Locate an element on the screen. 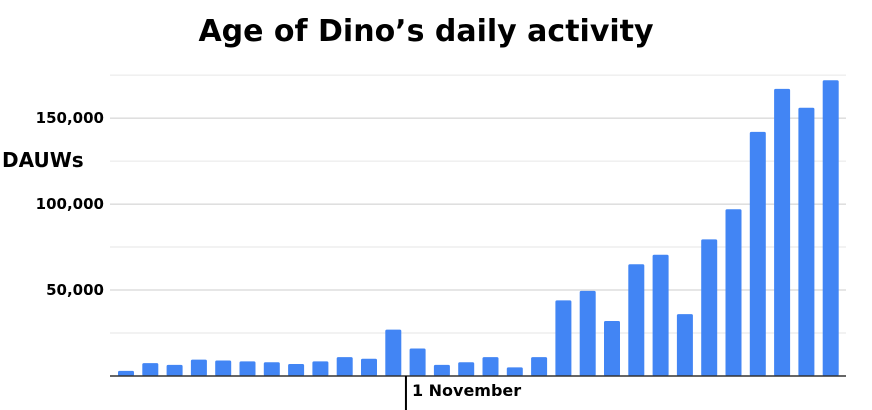 Image resolution: width=872 pixels, height=410 pixels. y-axis-label: DAUWs is located at coordinates (43, 160).